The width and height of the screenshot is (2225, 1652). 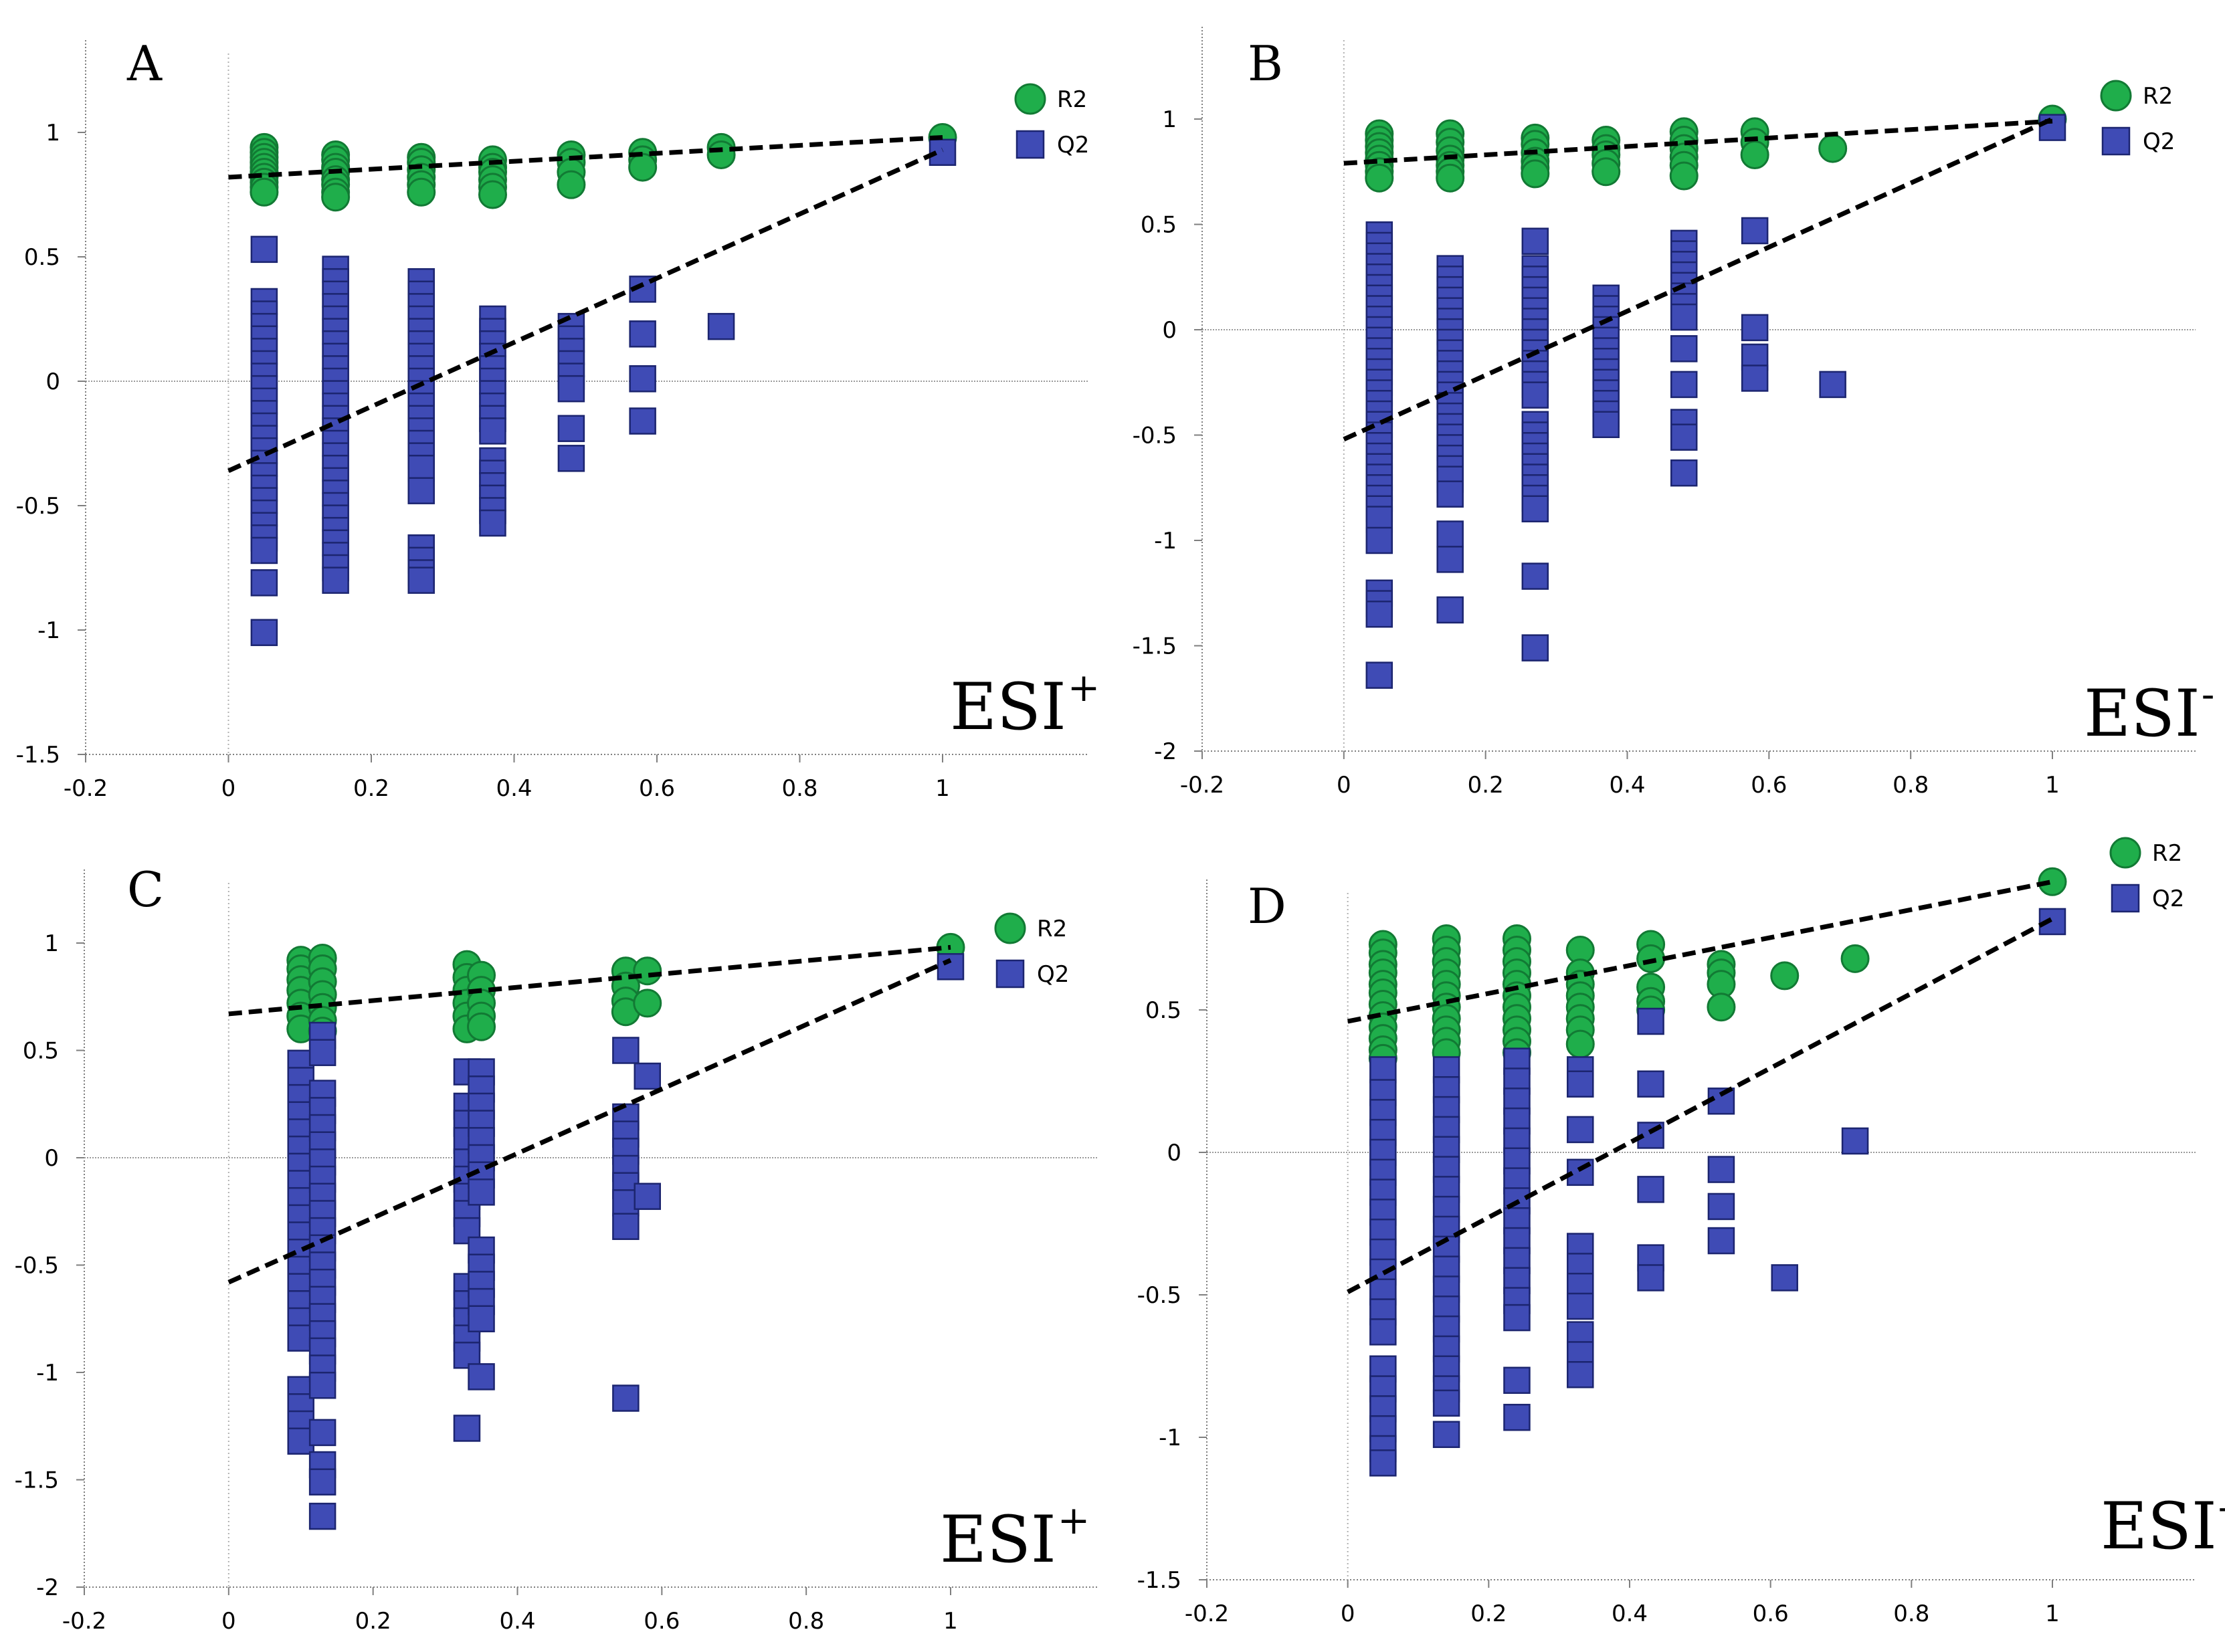 What do you see at coordinates (2137, 118) in the screenshot?
I see `legend: R2 Q2` at bounding box center [2137, 118].